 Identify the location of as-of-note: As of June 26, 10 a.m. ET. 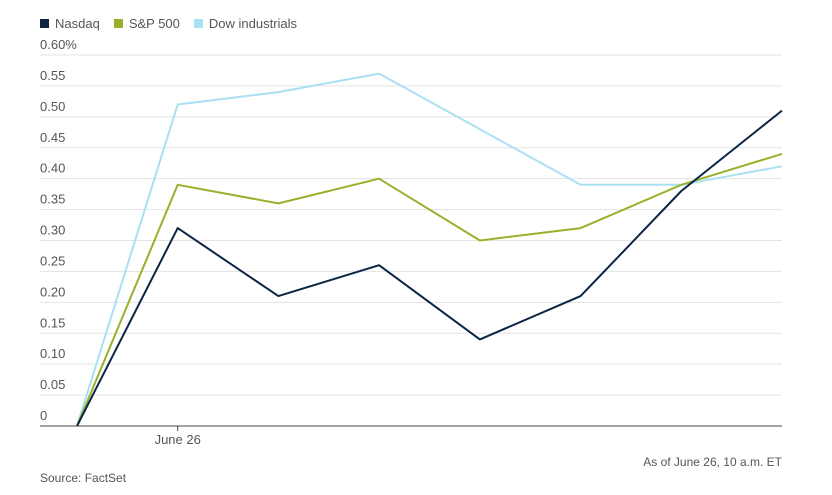
(712, 462).